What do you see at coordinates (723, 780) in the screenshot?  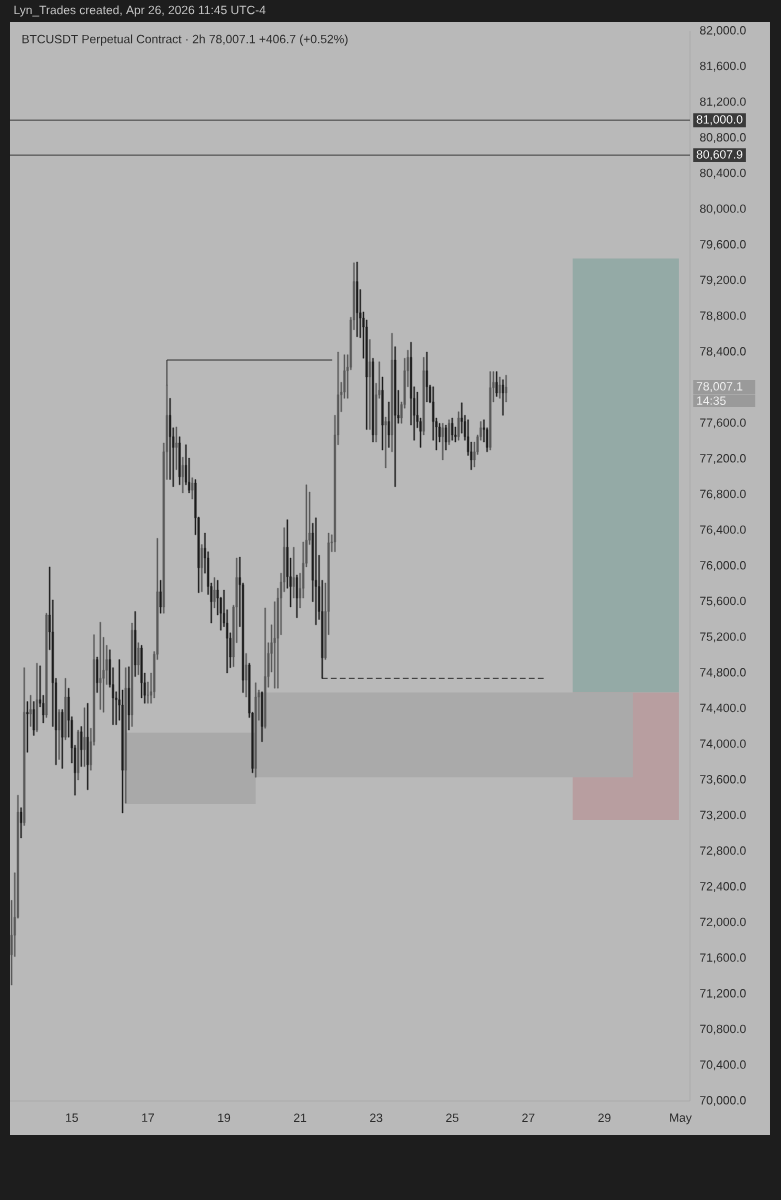 I see `y-tick-label: 73,600.0` at bounding box center [723, 780].